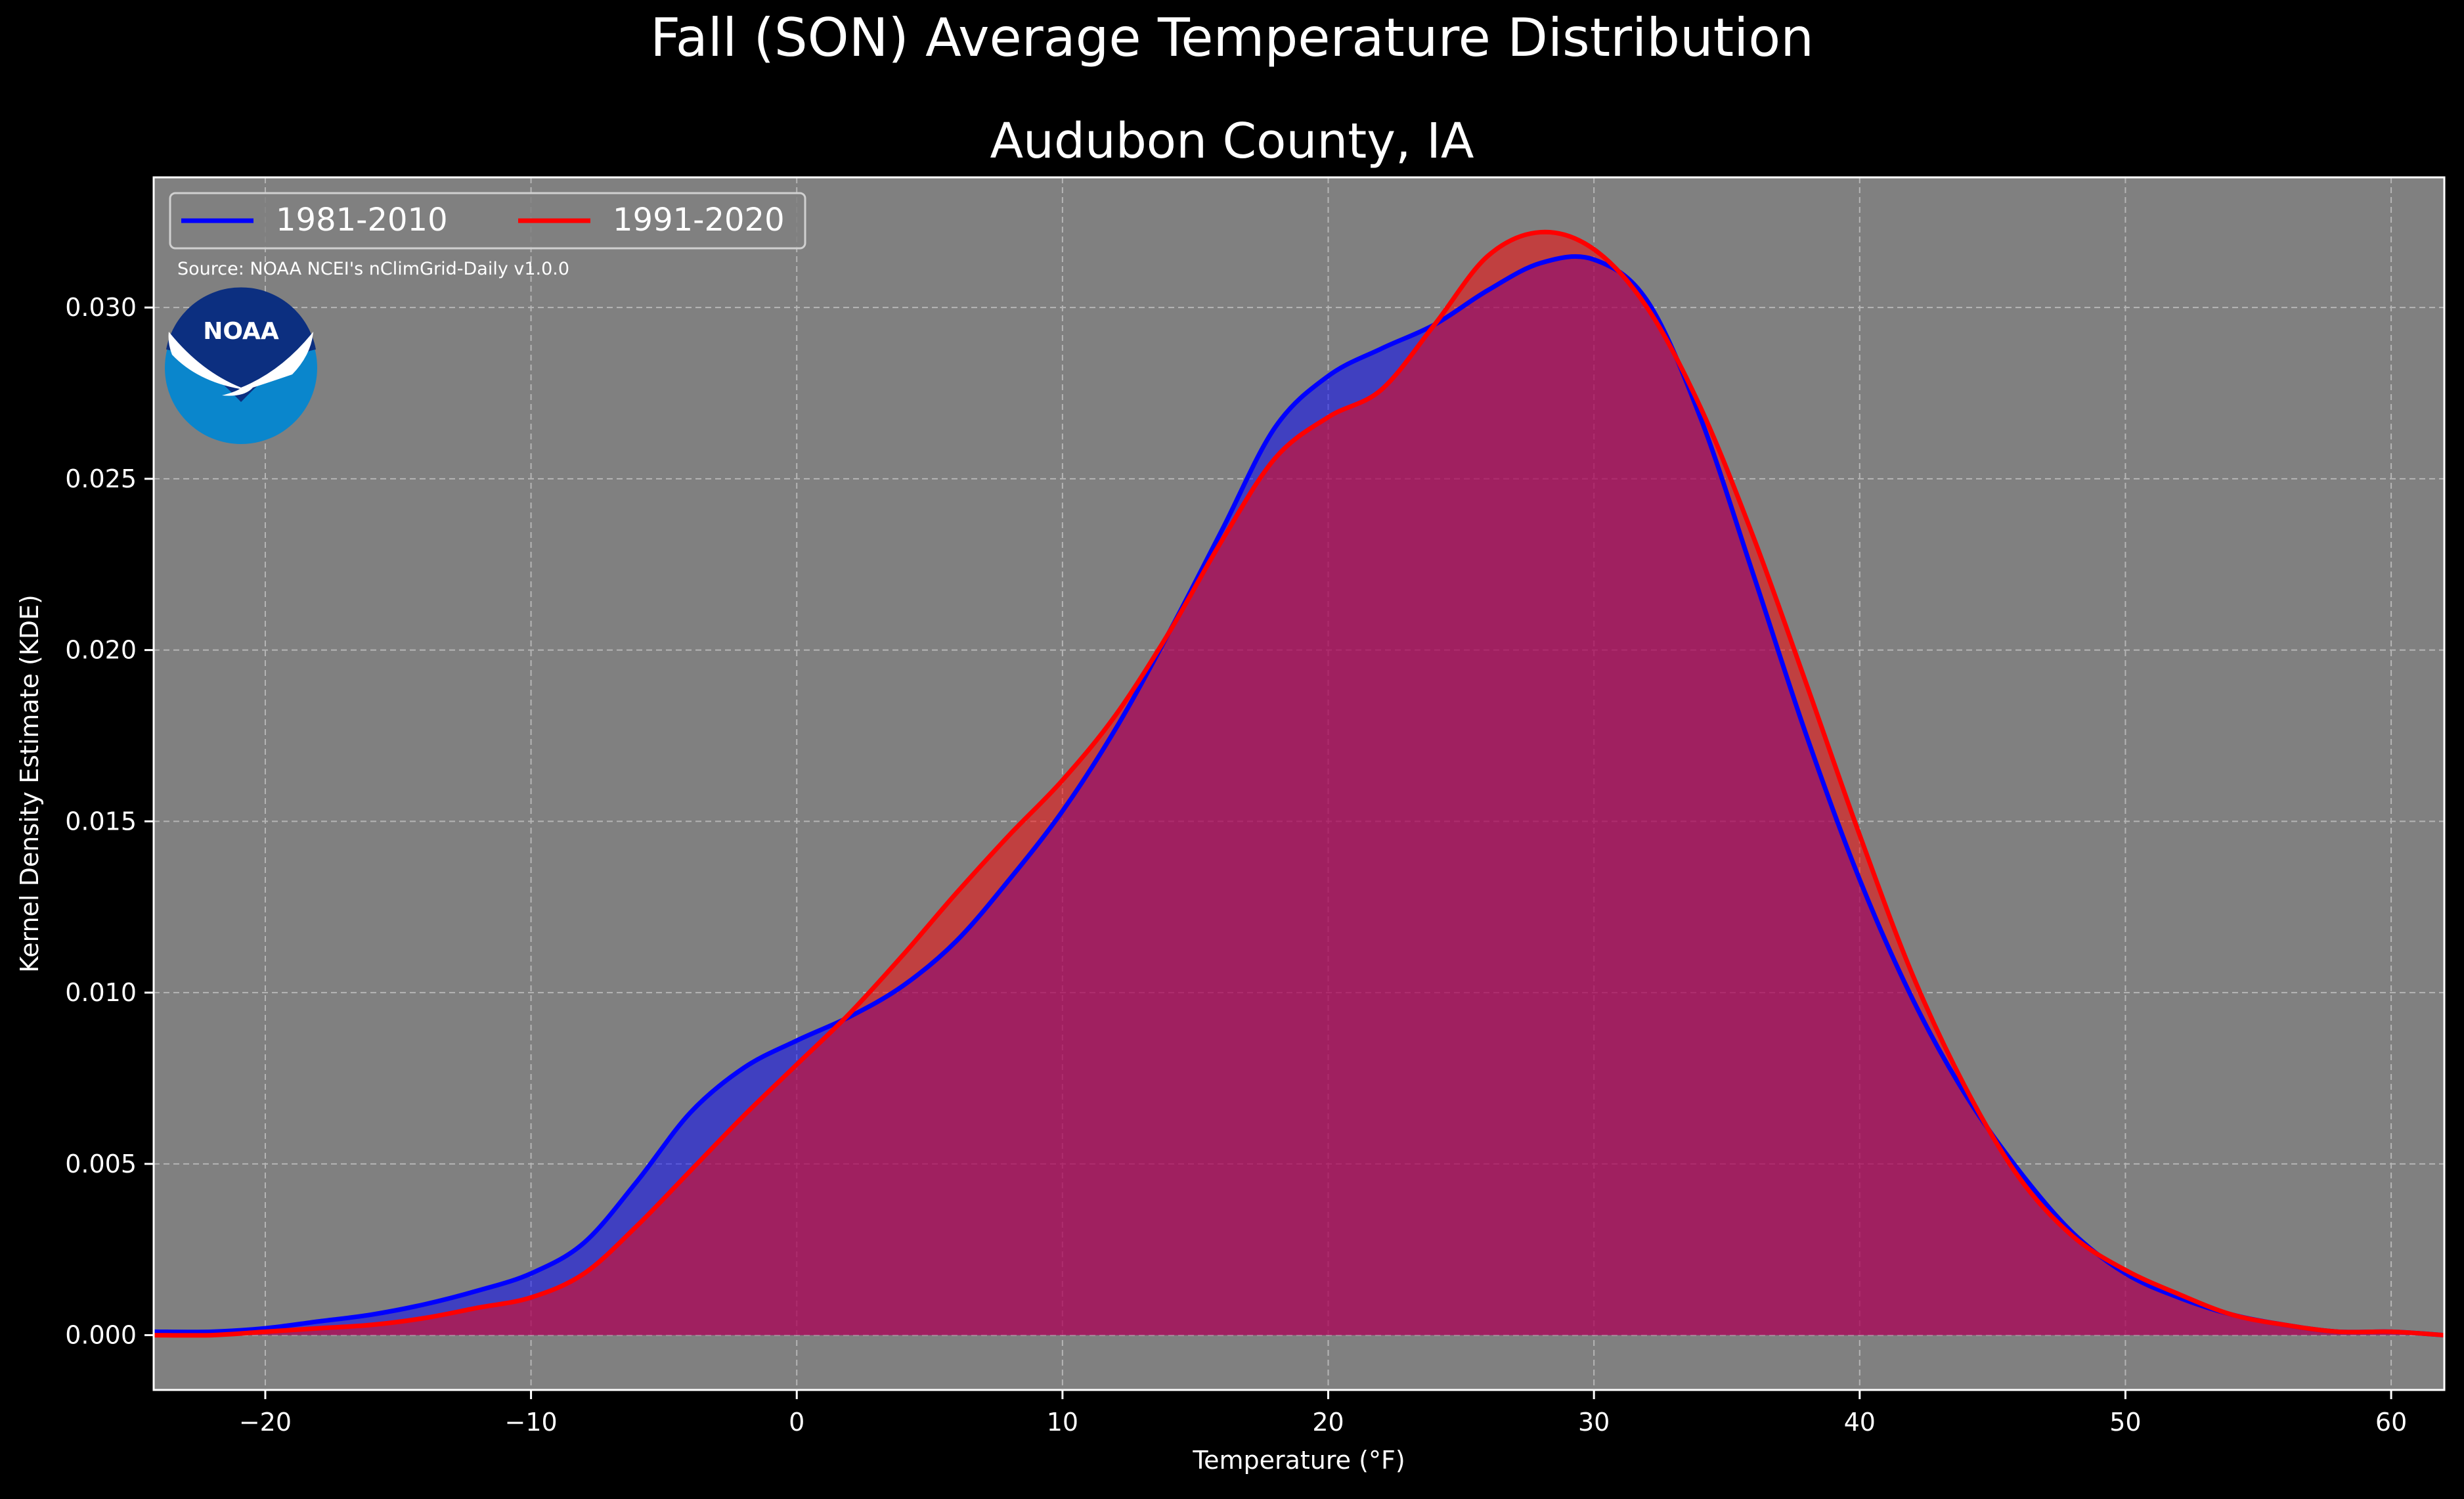 The height and width of the screenshot is (1499, 2464). I want to click on legend-box, so click(488, 221).